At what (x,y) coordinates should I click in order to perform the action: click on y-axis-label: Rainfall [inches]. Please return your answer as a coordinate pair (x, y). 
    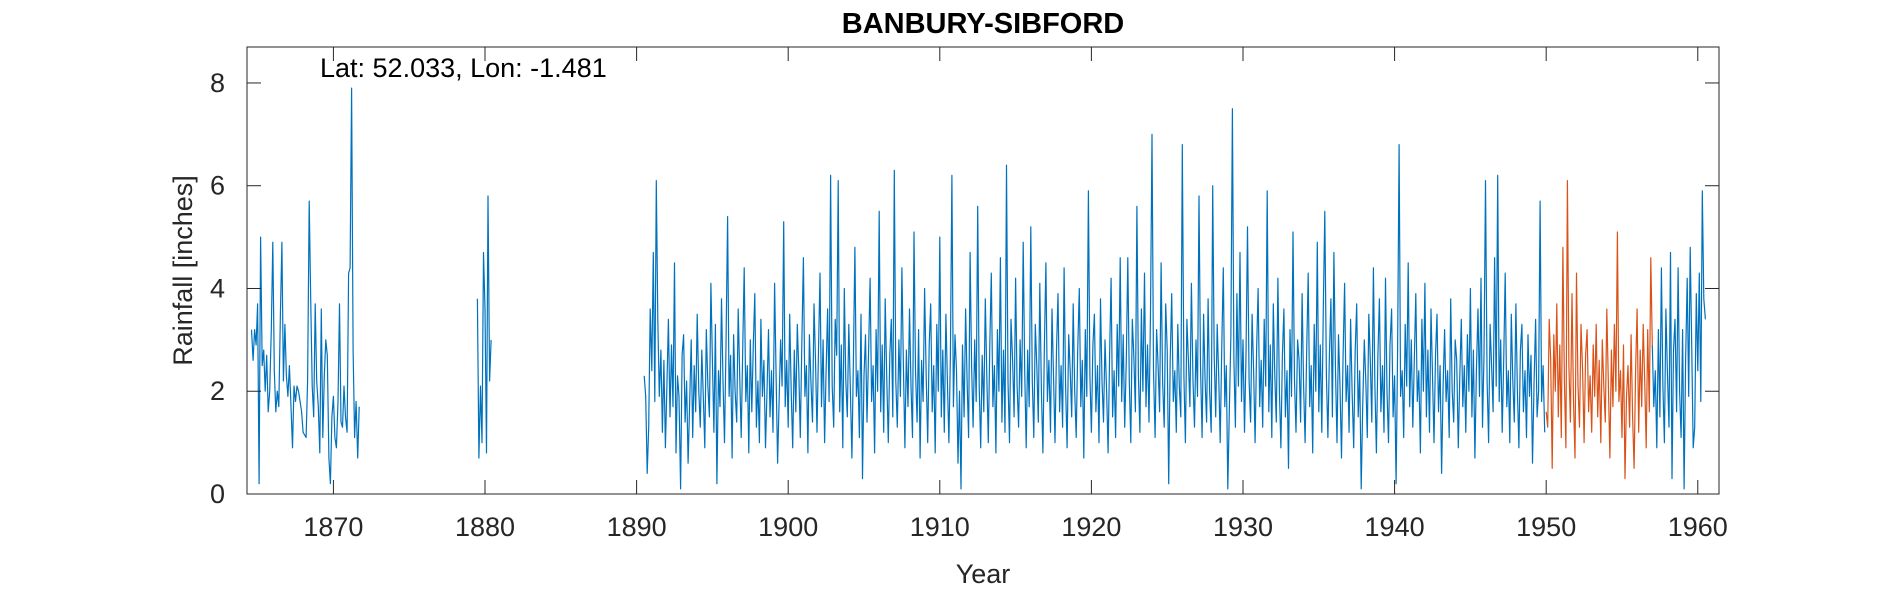
    Looking at the image, I should click on (183, 270).